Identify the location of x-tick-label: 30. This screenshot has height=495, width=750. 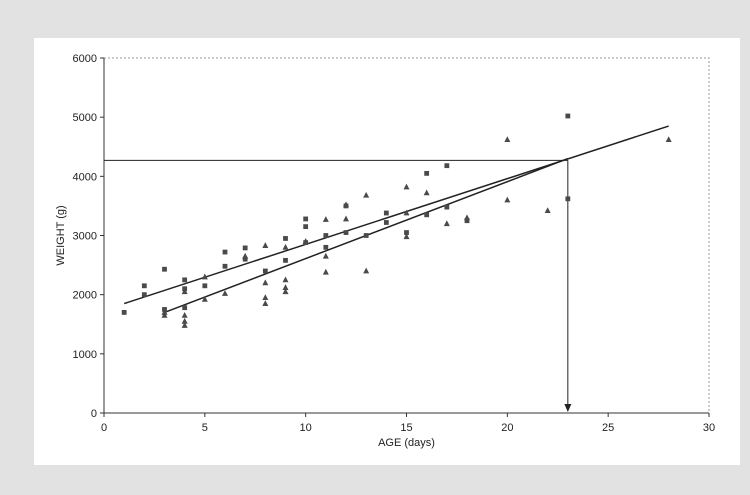
(709, 428).